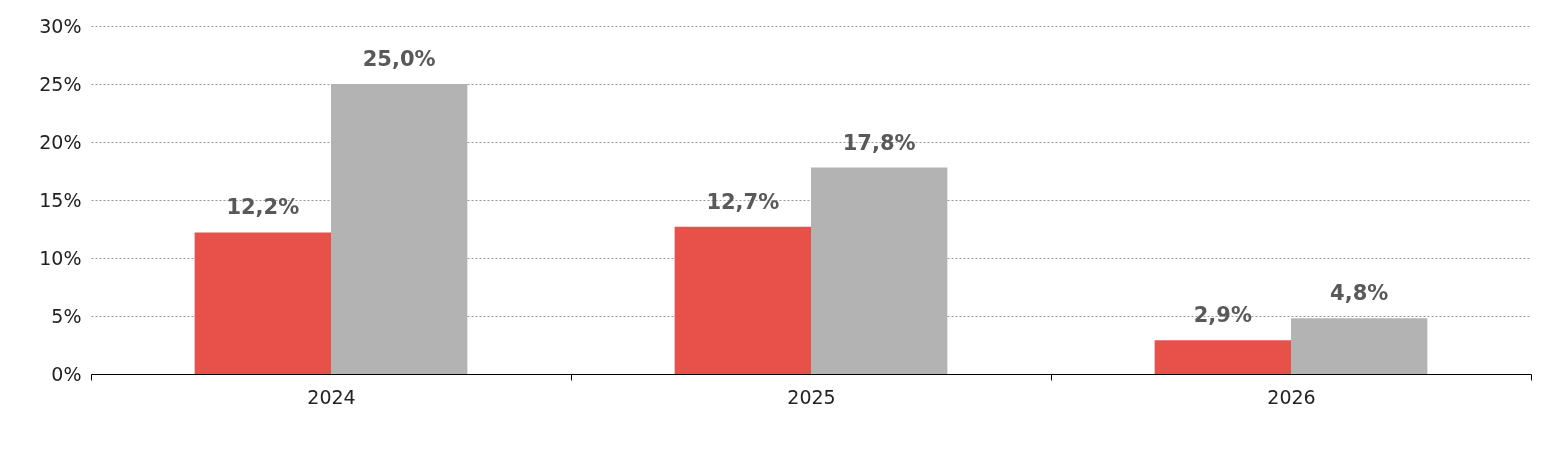  Describe the element at coordinates (66, 373) in the screenshot. I see `y-tick-label: 0%` at that location.